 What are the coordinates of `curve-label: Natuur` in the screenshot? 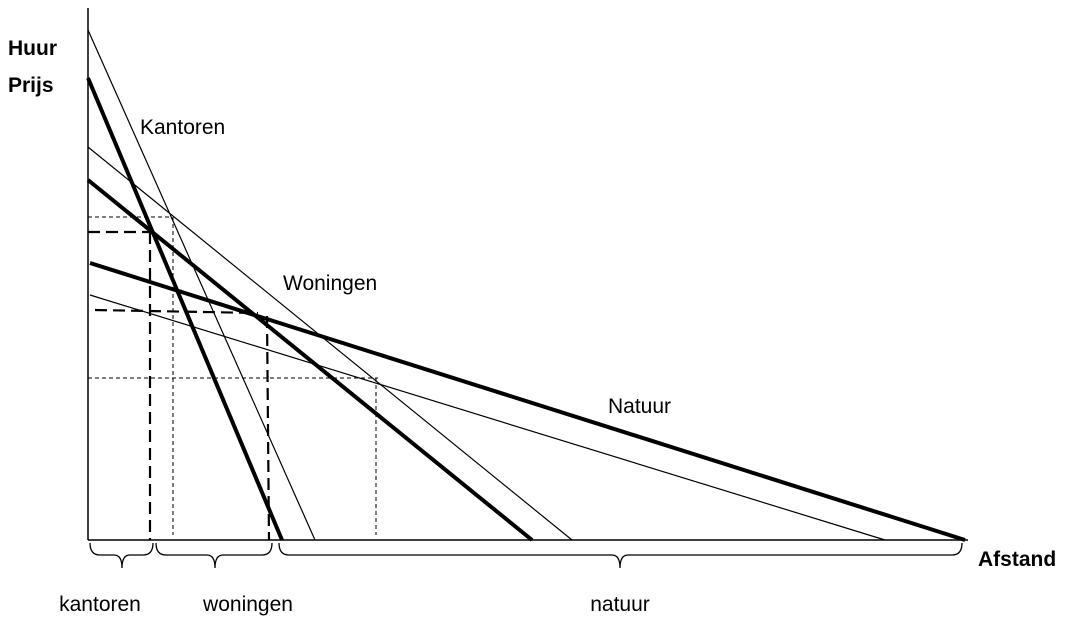 It's located at (639, 406).